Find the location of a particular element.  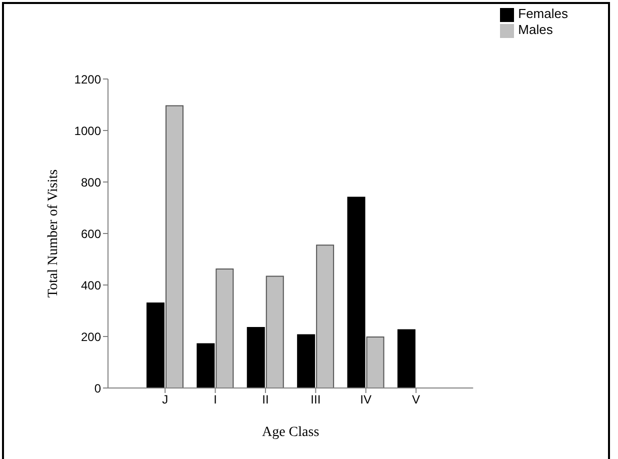

y-tick-label: 800 is located at coordinates (91, 182).